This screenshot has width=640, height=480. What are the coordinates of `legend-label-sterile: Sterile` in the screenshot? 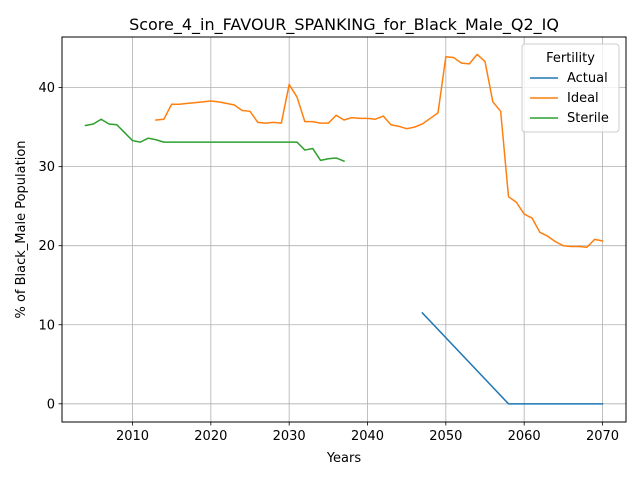 It's located at (588, 118).